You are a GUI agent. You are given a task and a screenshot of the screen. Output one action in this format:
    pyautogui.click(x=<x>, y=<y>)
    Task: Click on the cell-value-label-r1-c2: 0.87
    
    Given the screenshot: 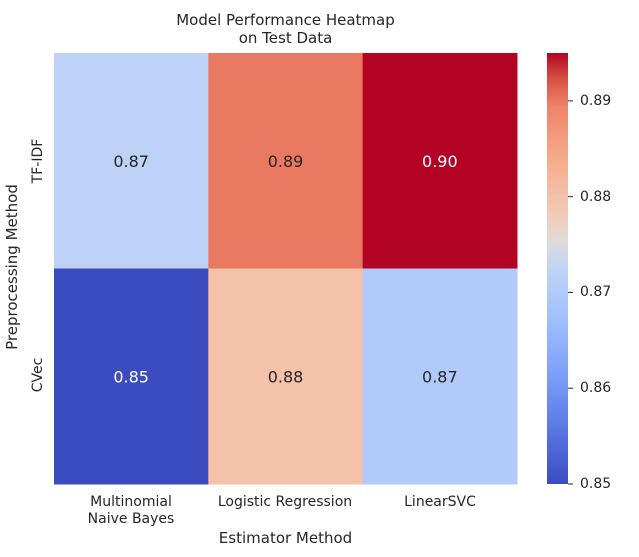 What is the action you would take?
    pyautogui.click(x=440, y=376)
    